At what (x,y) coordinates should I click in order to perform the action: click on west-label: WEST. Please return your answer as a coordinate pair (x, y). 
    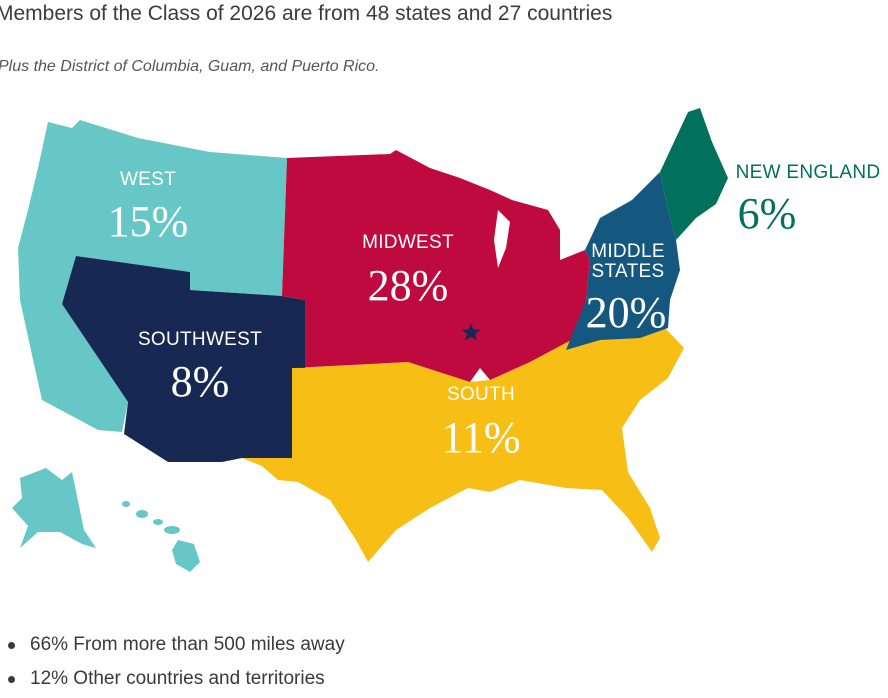
    Looking at the image, I should click on (148, 179).